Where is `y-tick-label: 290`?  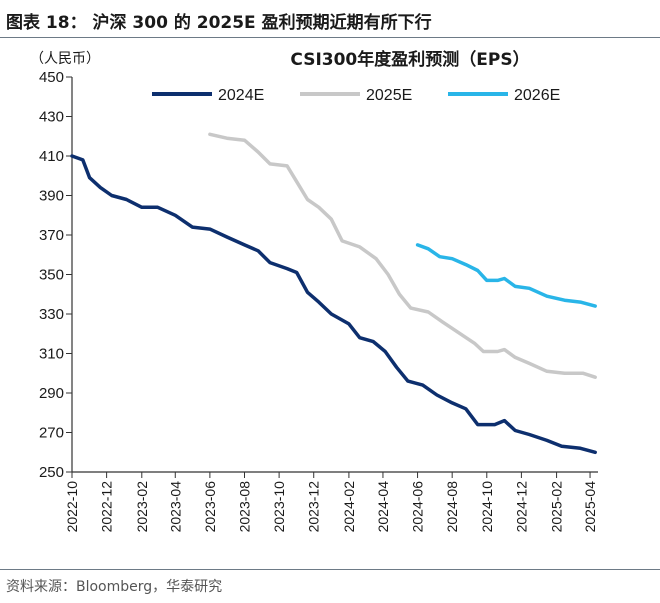 y-tick-label: 290 is located at coordinates (51, 393).